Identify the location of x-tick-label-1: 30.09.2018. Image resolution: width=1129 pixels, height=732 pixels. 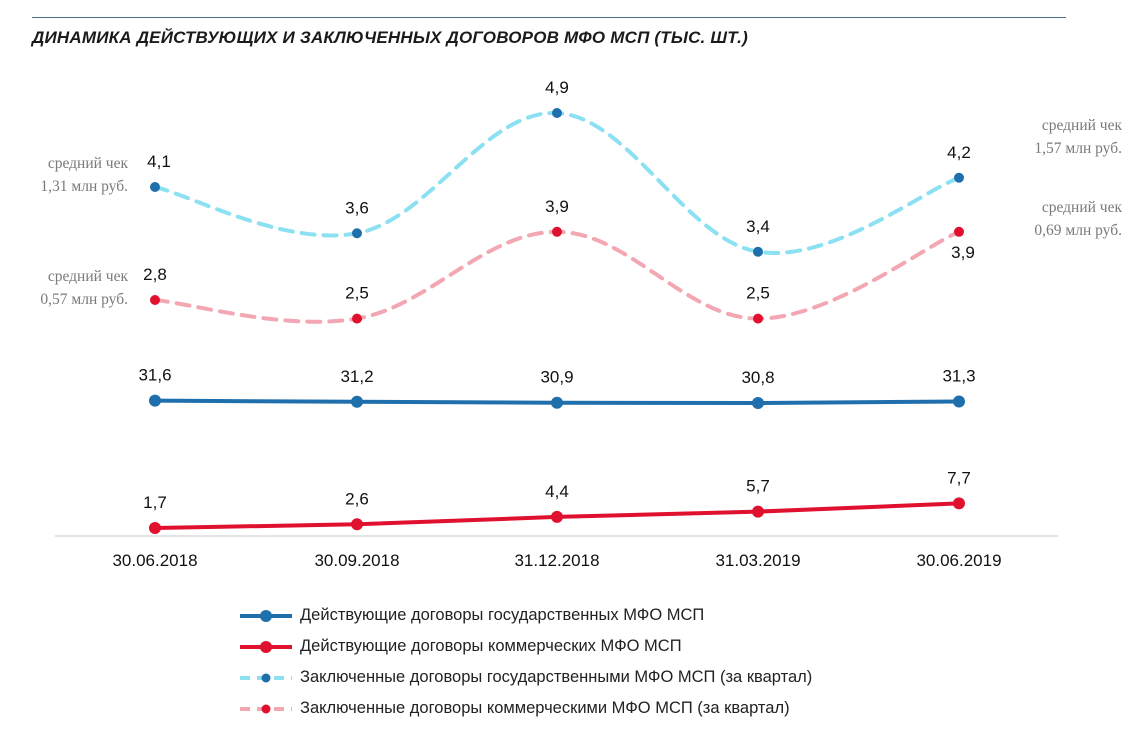
(356, 560).